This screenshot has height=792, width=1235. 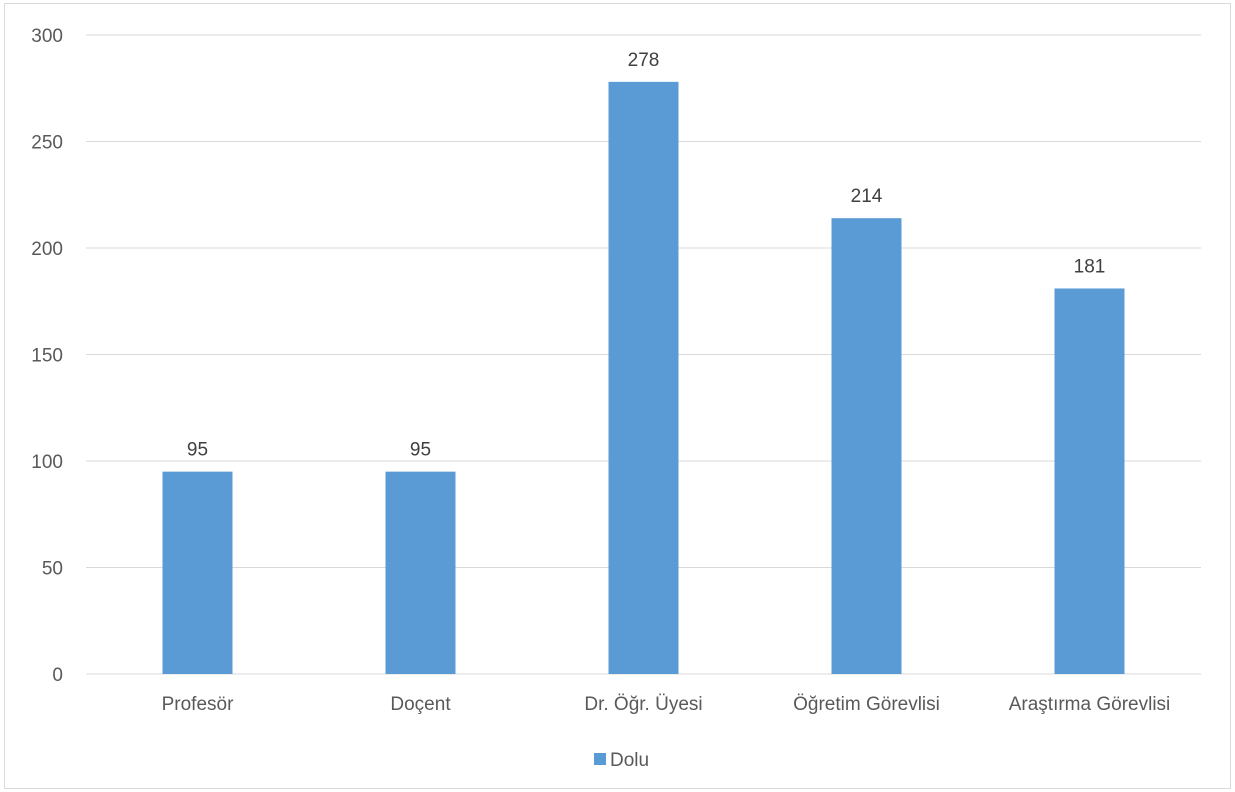 What do you see at coordinates (47, 143) in the screenshot?
I see `y-tick-label: 250` at bounding box center [47, 143].